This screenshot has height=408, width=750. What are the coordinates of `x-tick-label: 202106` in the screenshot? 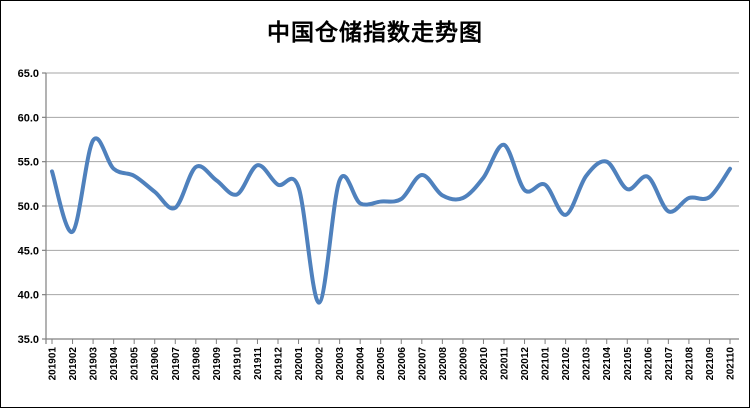 It's located at (648, 364).